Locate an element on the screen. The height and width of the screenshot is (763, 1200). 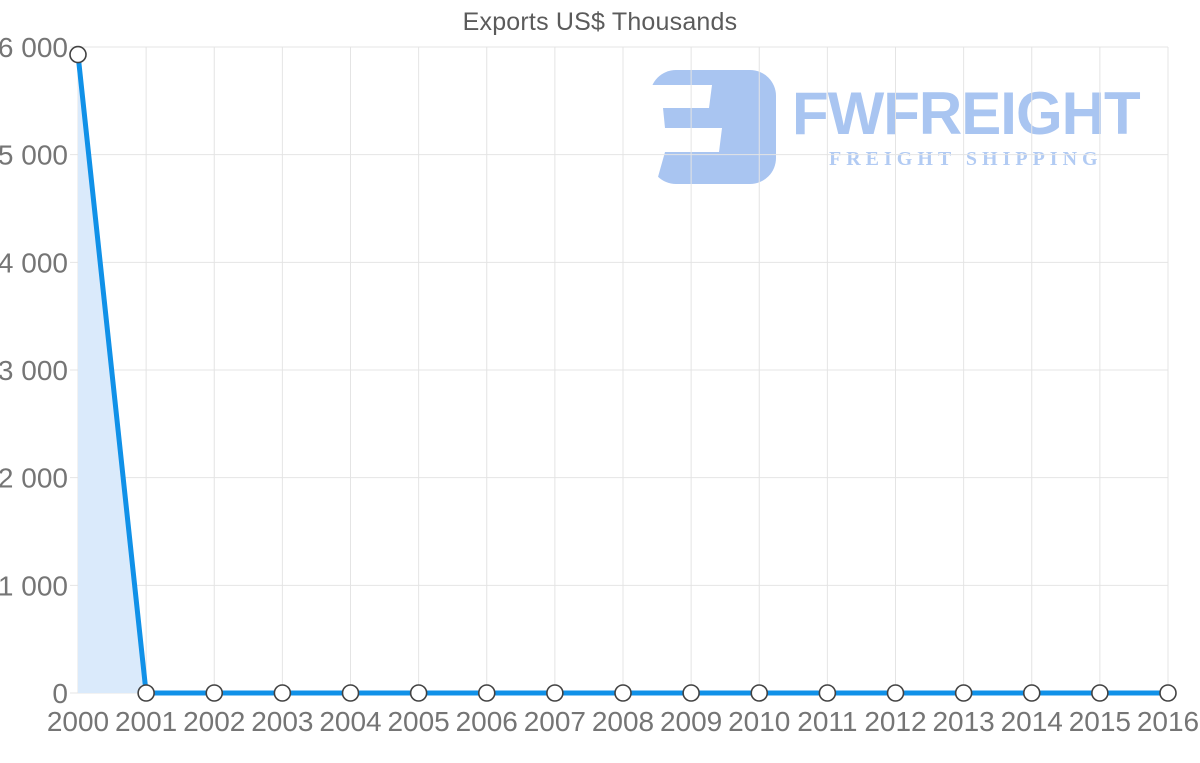
x-axis-label: 2013 is located at coordinates (963, 721).